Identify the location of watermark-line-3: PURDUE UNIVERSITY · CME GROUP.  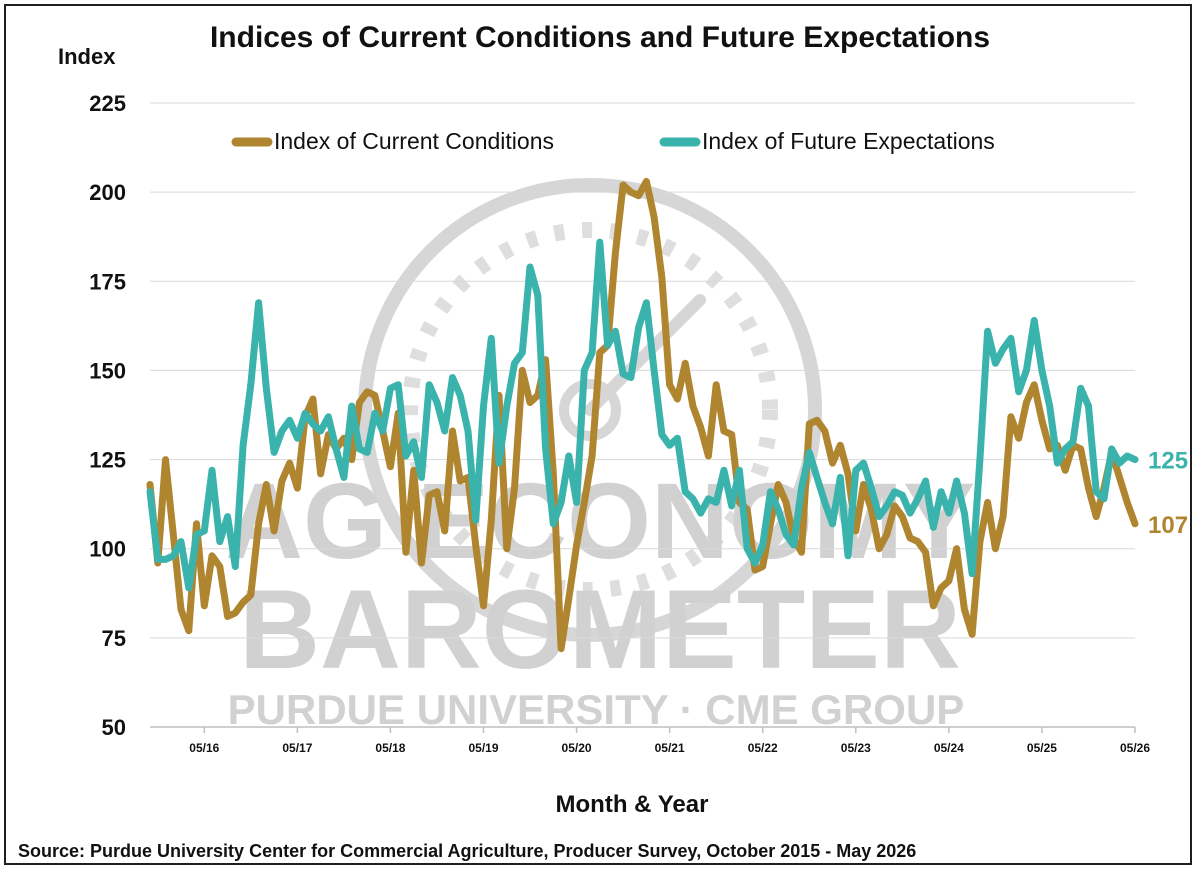
(596, 709).